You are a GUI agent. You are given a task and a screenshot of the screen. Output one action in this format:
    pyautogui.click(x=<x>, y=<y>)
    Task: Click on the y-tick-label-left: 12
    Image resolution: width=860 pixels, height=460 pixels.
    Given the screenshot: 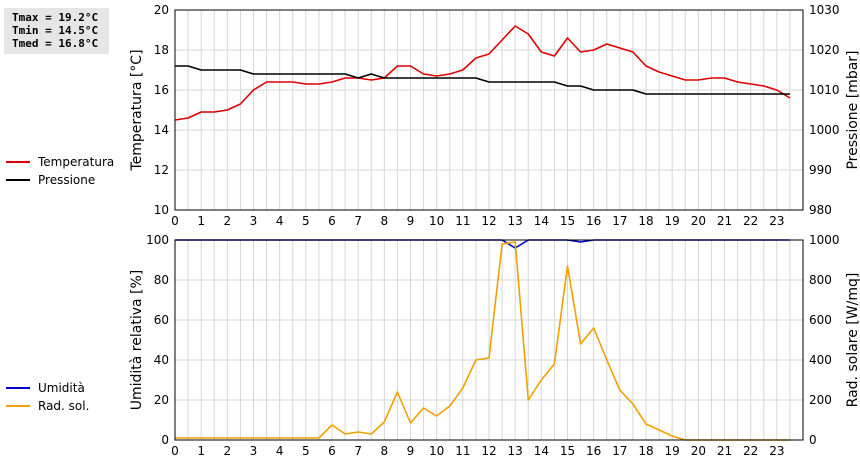 What is the action you would take?
    pyautogui.click(x=161, y=170)
    